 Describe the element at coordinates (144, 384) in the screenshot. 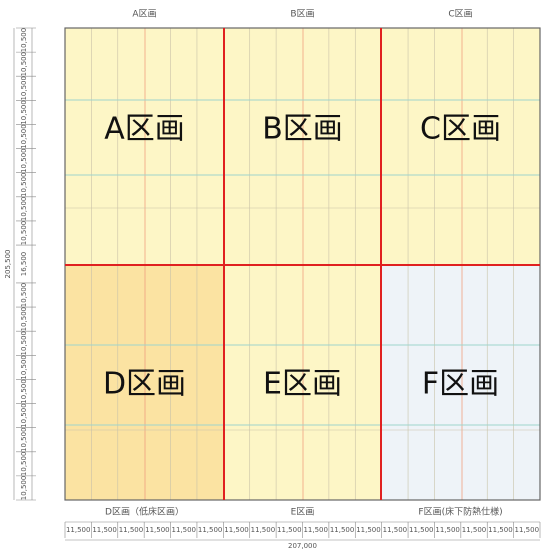

I see `zone-label: D区画` at that location.